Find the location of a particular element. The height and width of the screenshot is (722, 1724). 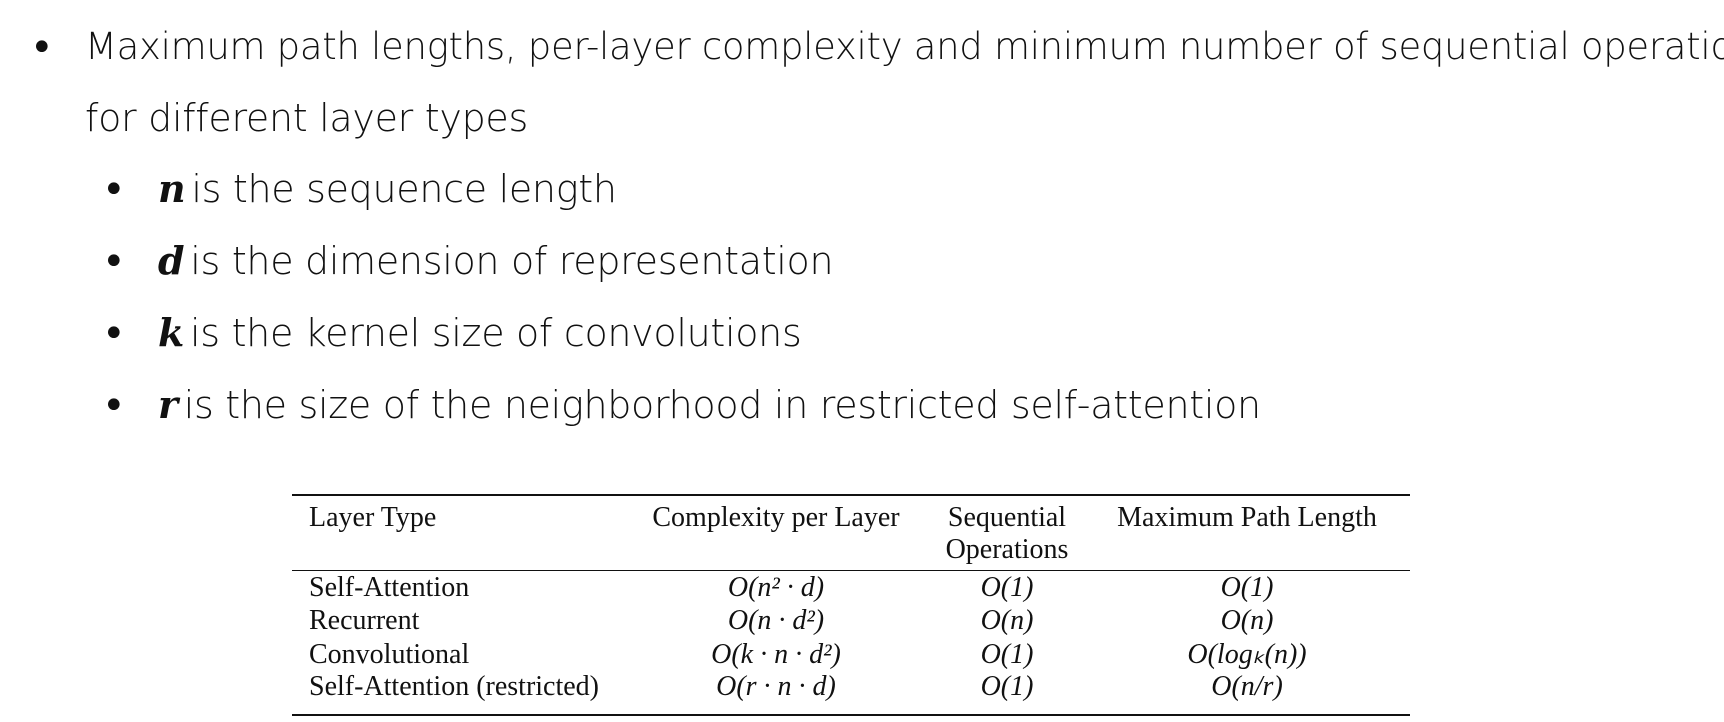

sub-bullet-k: k is the kernel size of convolutions is located at coordinates (480, 333).